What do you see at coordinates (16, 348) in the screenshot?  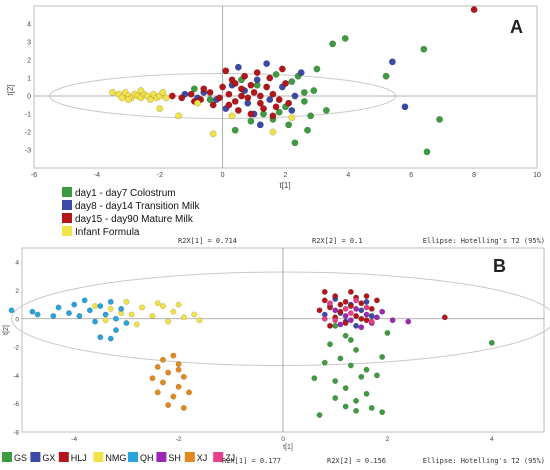 I see `y-tick-label: -2` at bounding box center [16, 348].